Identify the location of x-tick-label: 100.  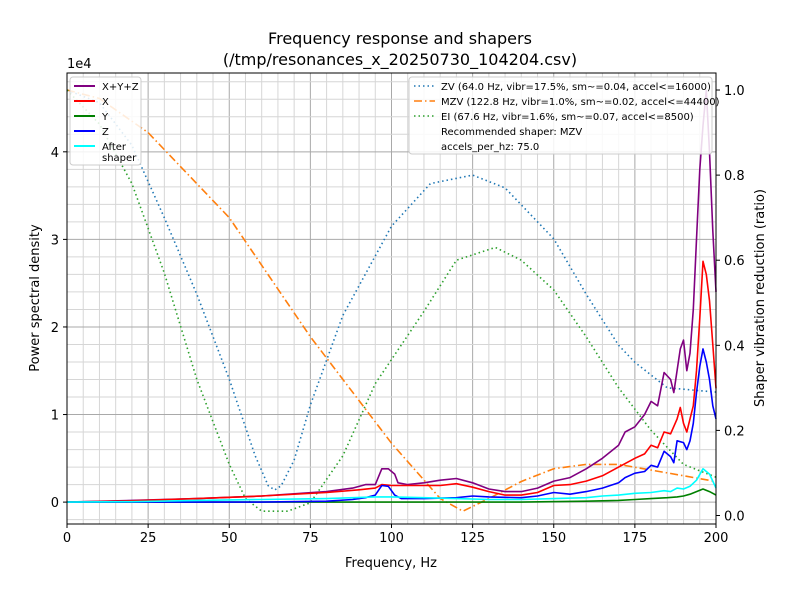
(391, 538).